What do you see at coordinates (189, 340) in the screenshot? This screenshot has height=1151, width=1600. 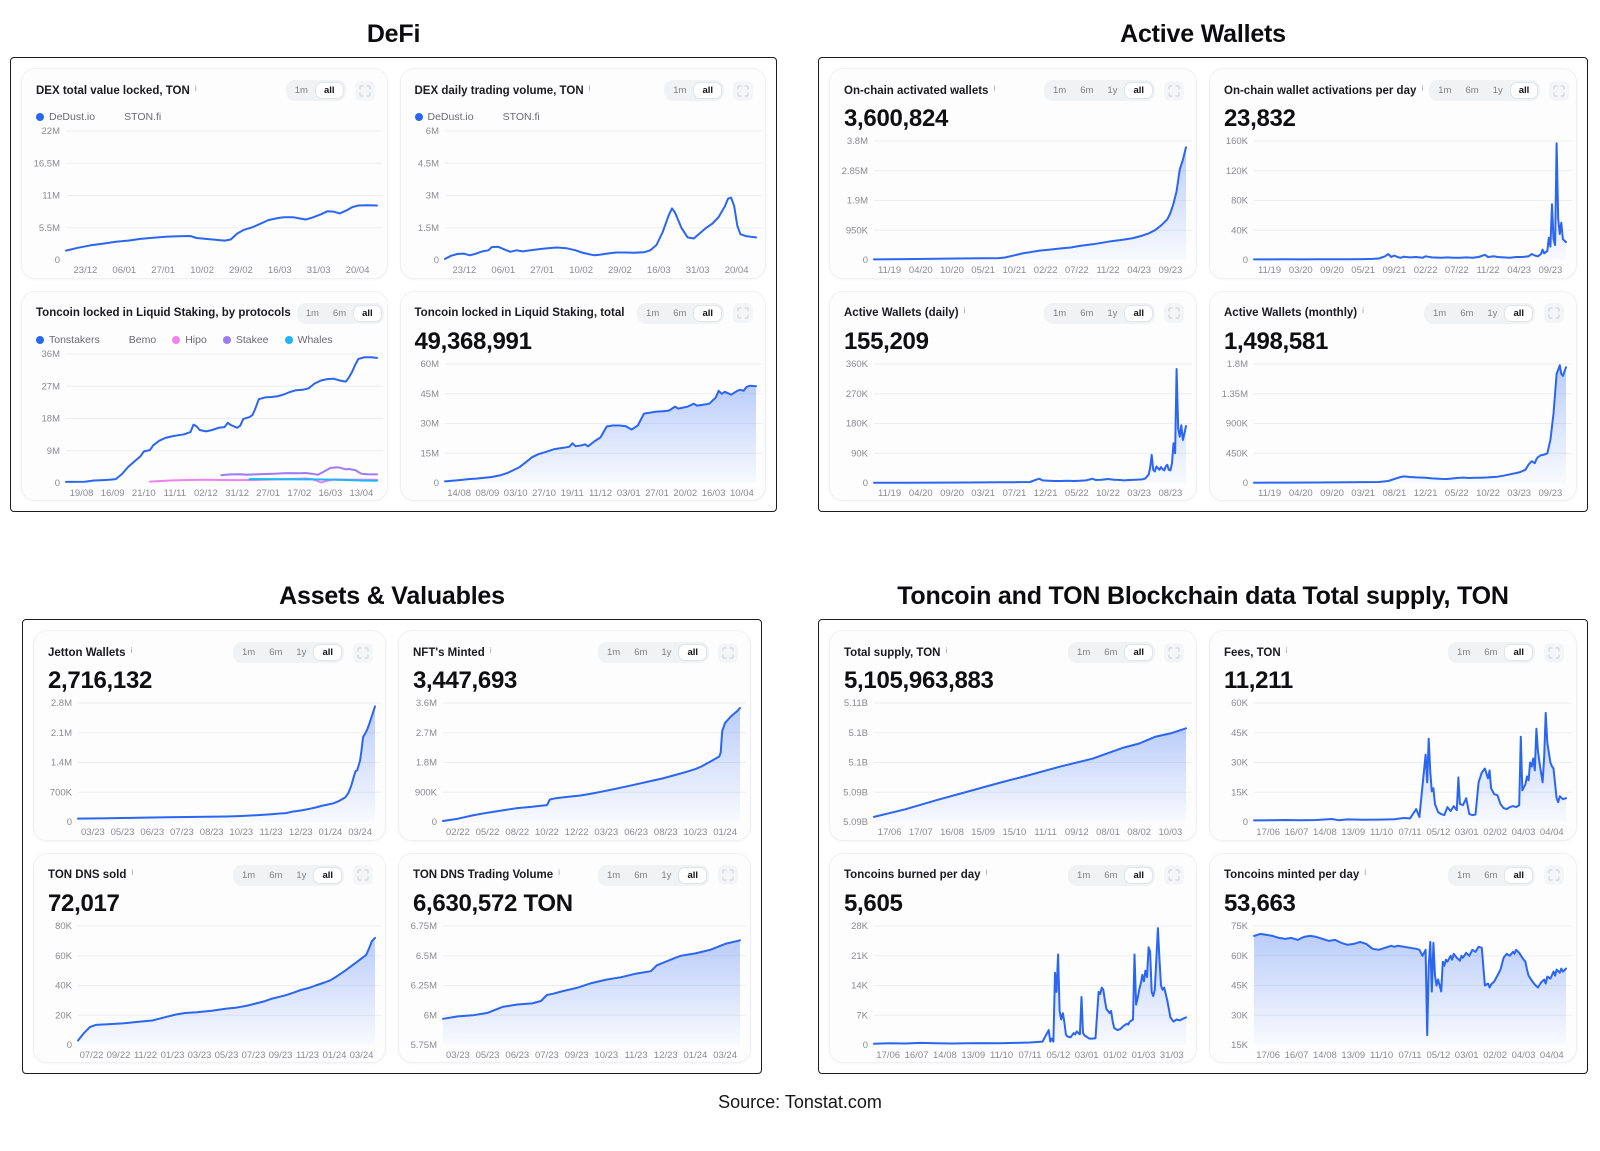 I see `legend-item-hipo: Hipo` at bounding box center [189, 340].